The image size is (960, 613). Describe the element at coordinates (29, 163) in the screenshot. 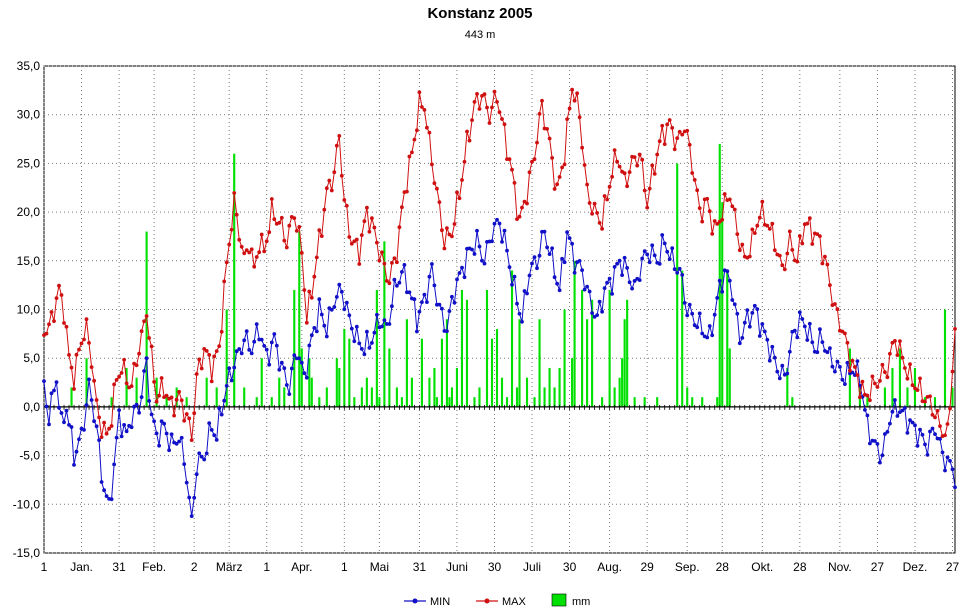

I see `y-tick-label: 25,0` at that location.